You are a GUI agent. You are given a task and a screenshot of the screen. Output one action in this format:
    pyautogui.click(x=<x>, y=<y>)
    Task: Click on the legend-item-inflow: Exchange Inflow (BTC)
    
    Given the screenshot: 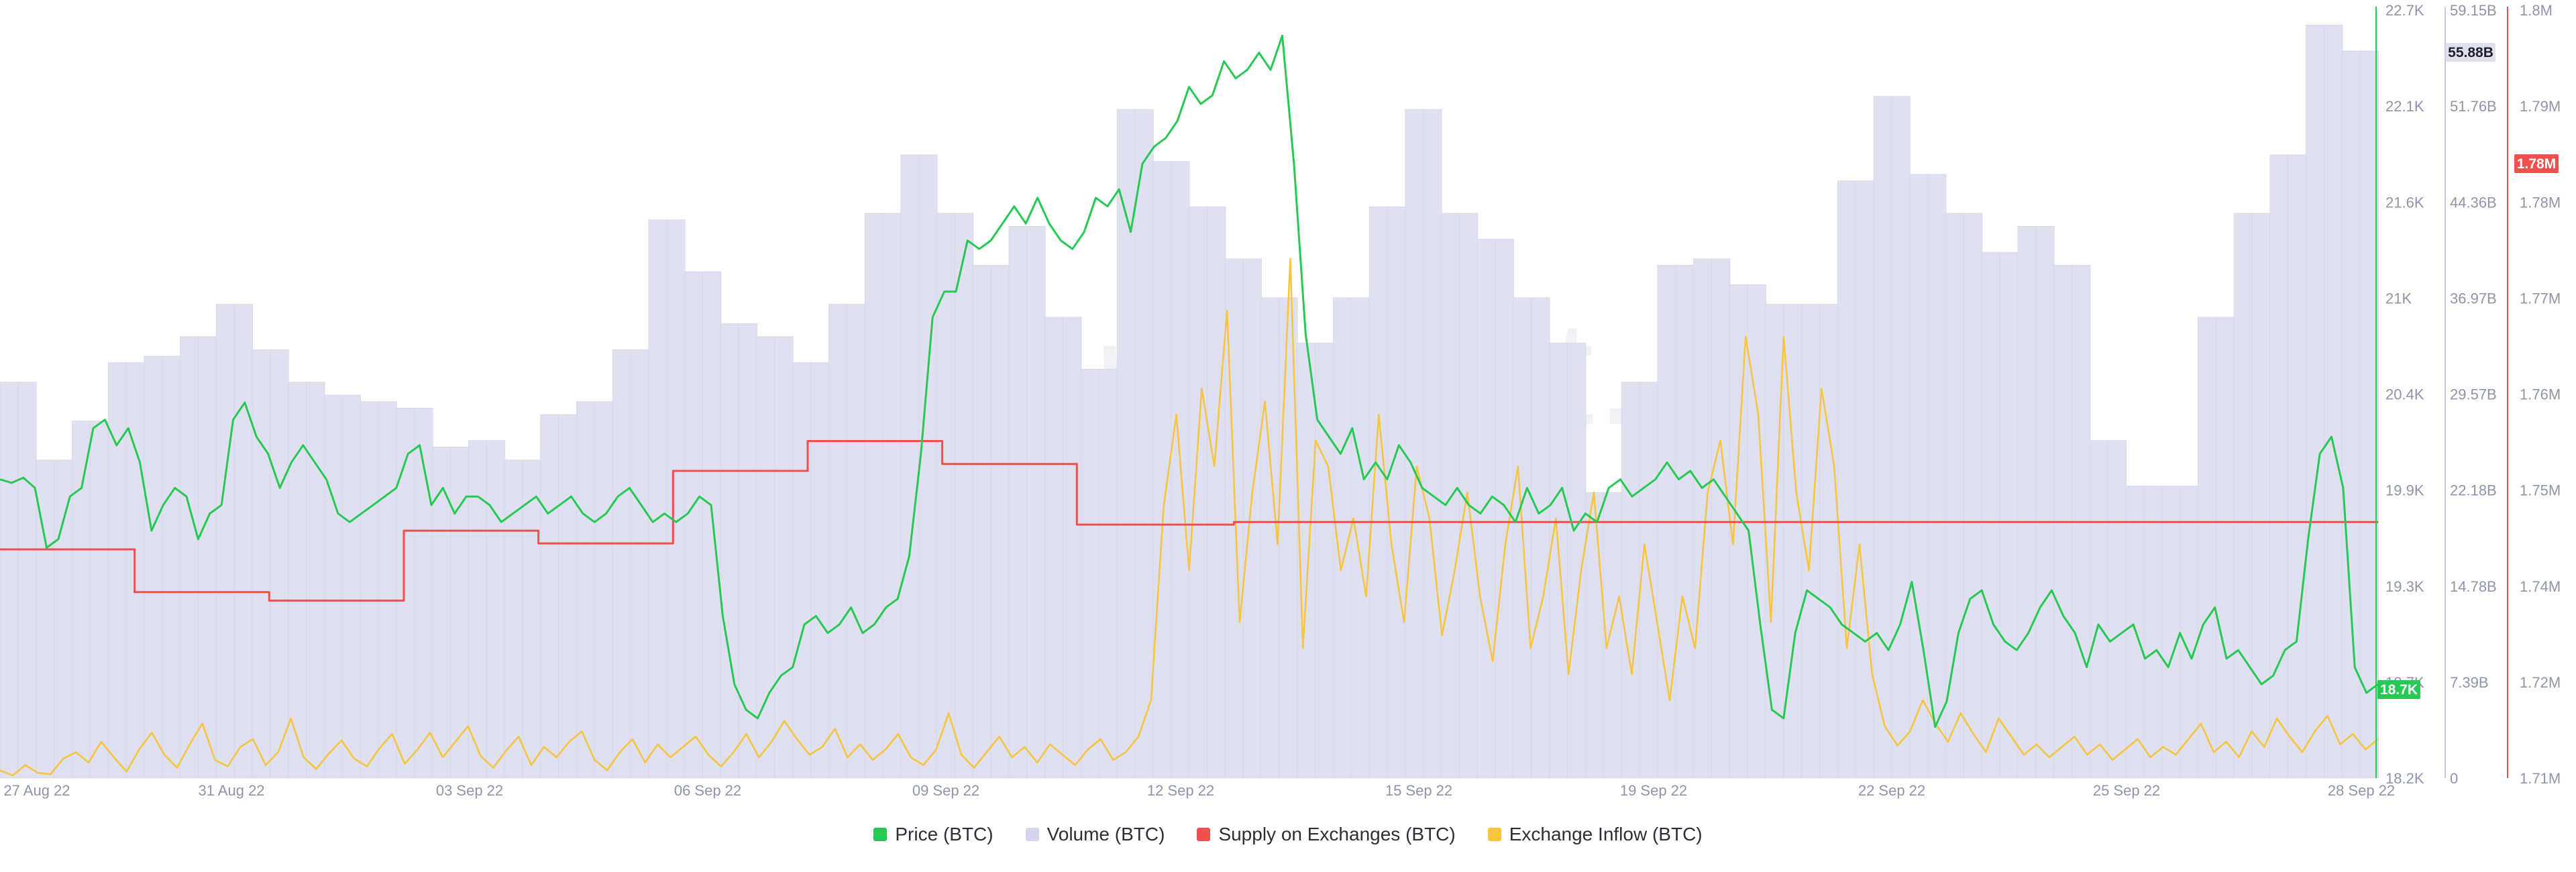 What is the action you would take?
    pyautogui.click(x=1595, y=834)
    